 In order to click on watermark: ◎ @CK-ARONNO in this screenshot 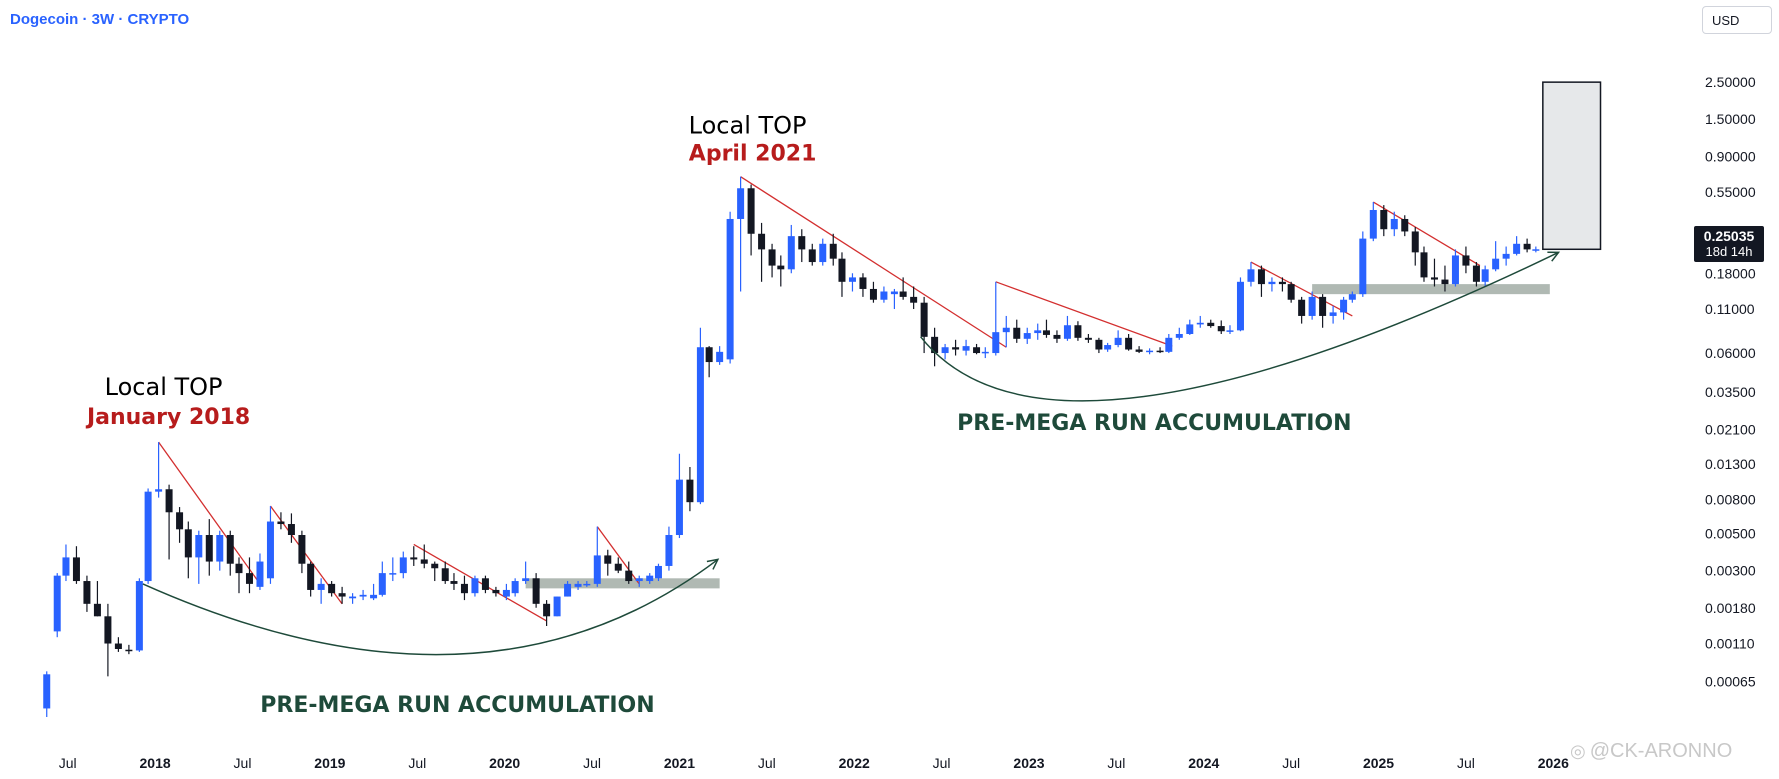, I will do `click(1651, 751)`.